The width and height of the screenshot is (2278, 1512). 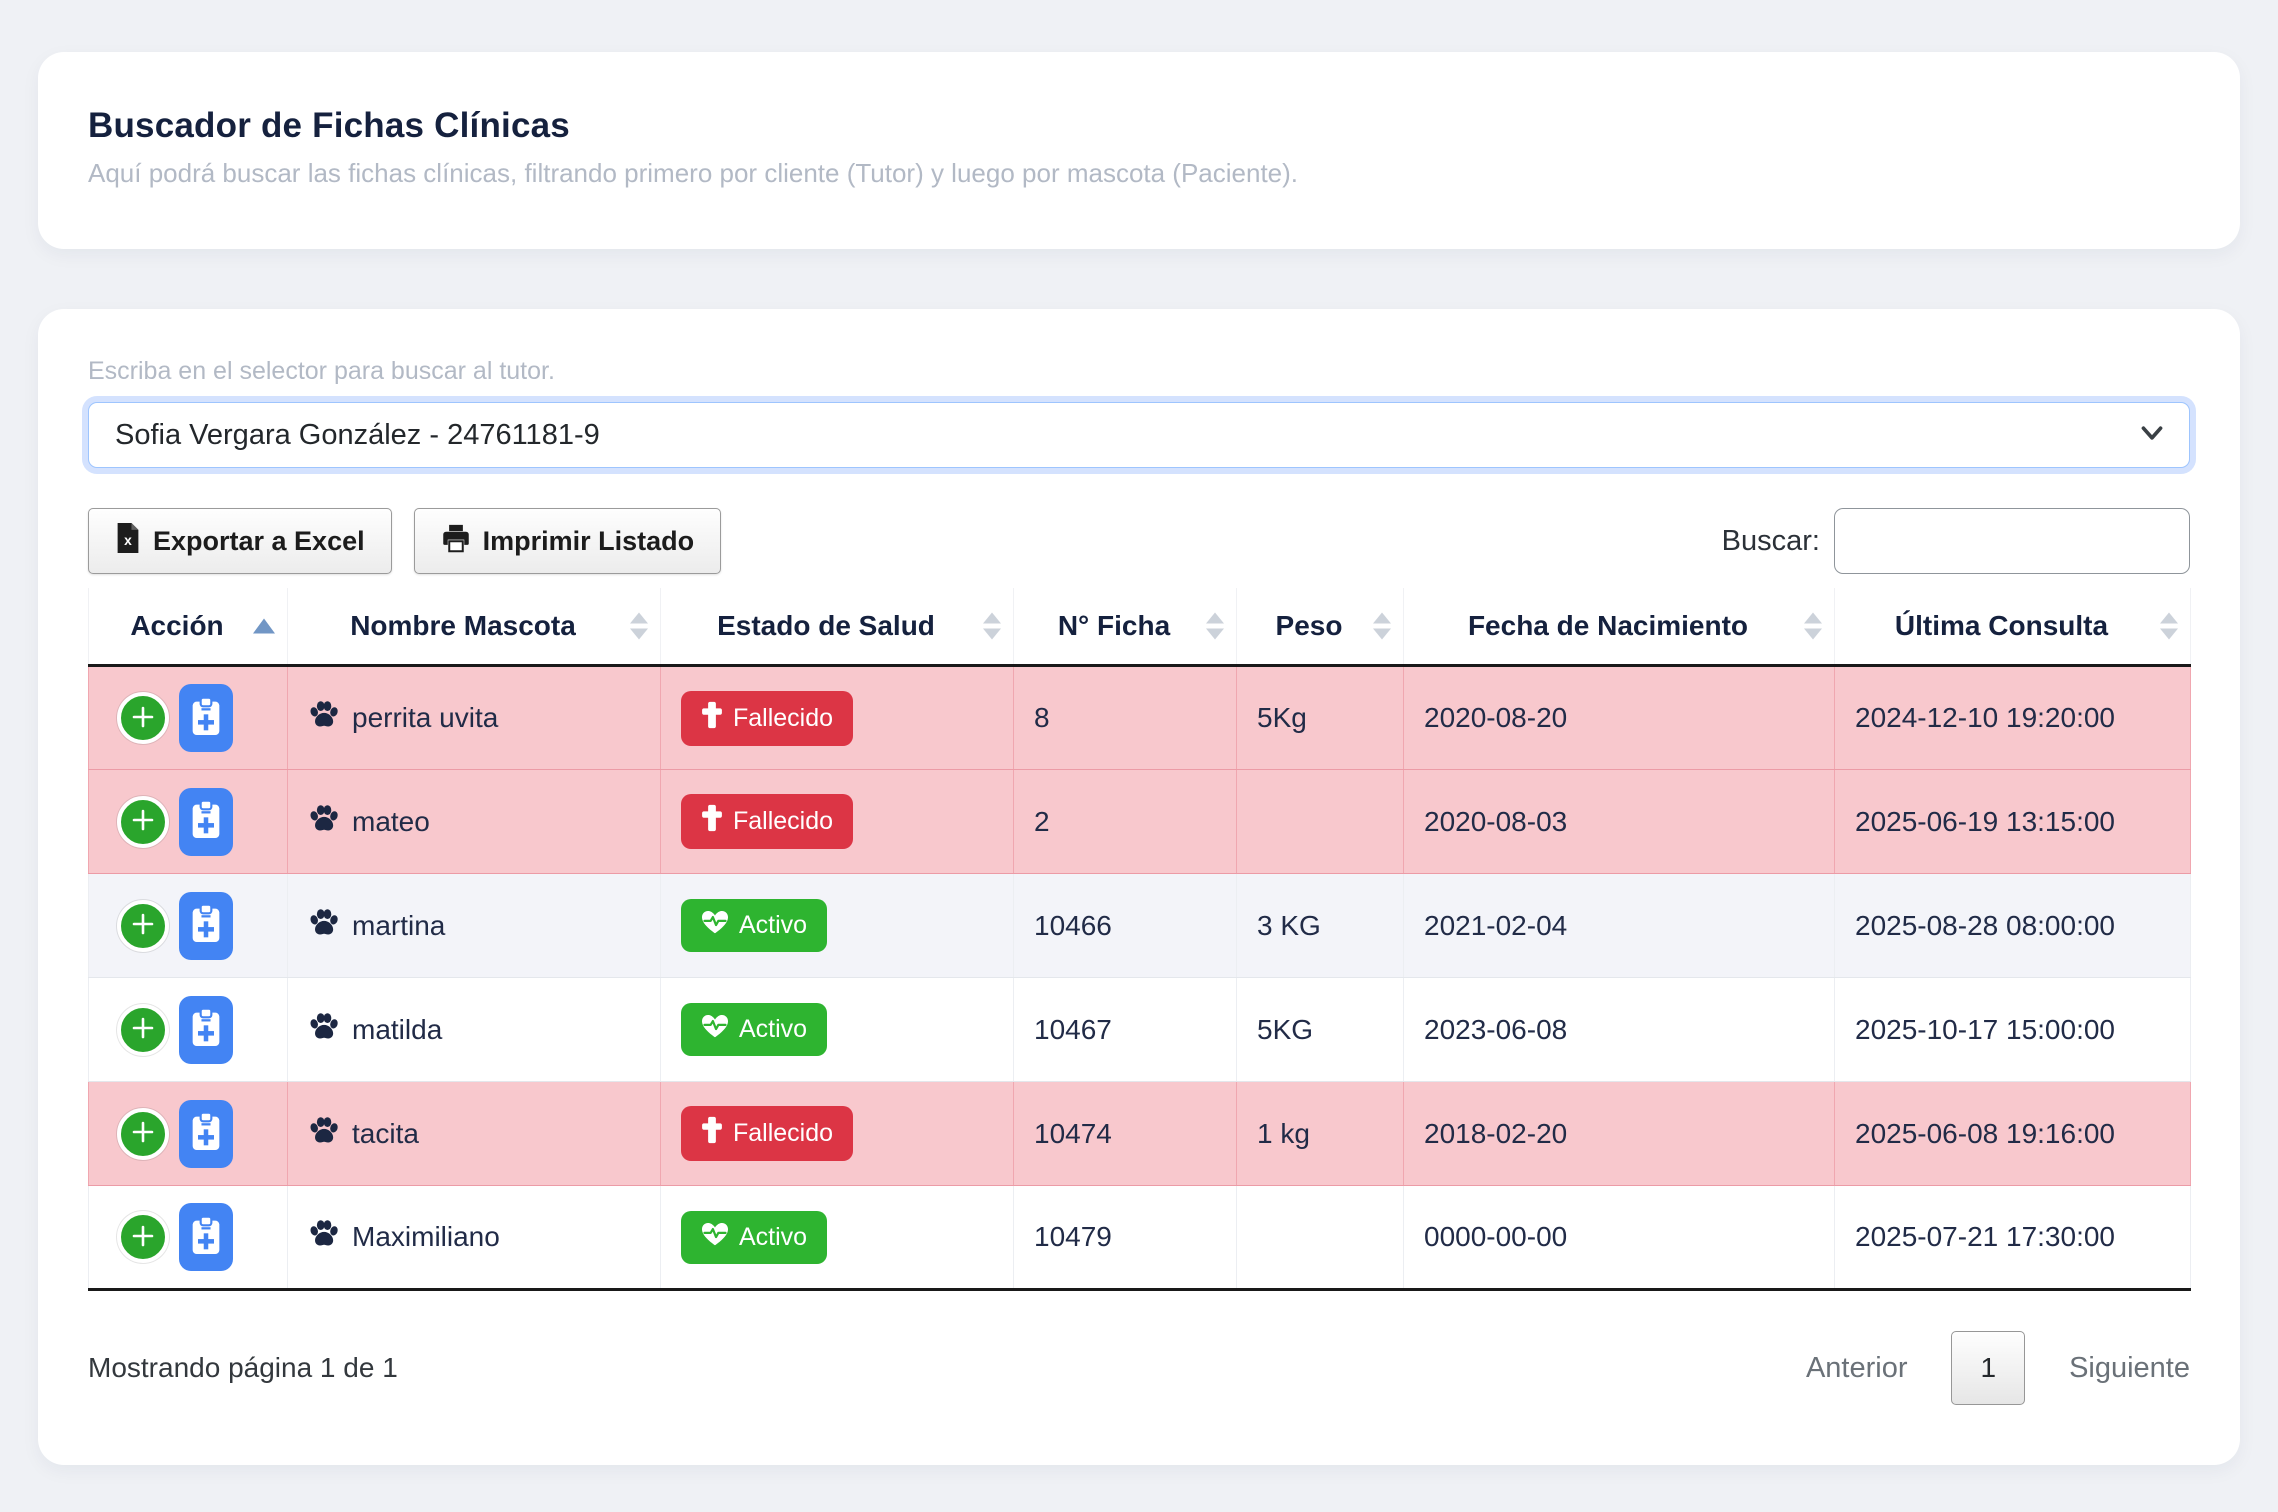 What do you see at coordinates (2012, 1029) in the screenshot?
I see `consulta-cell: 2025-10-17 15:00:00` at bounding box center [2012, 1029].